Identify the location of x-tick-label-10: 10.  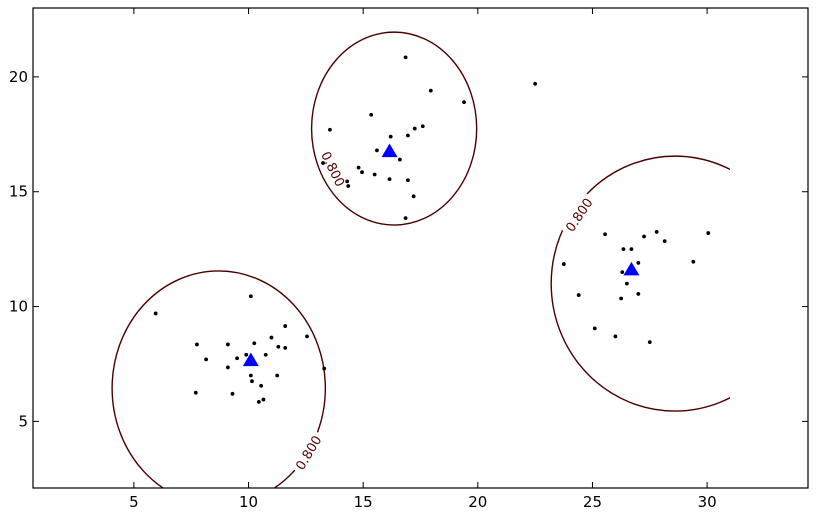
(248, 502).